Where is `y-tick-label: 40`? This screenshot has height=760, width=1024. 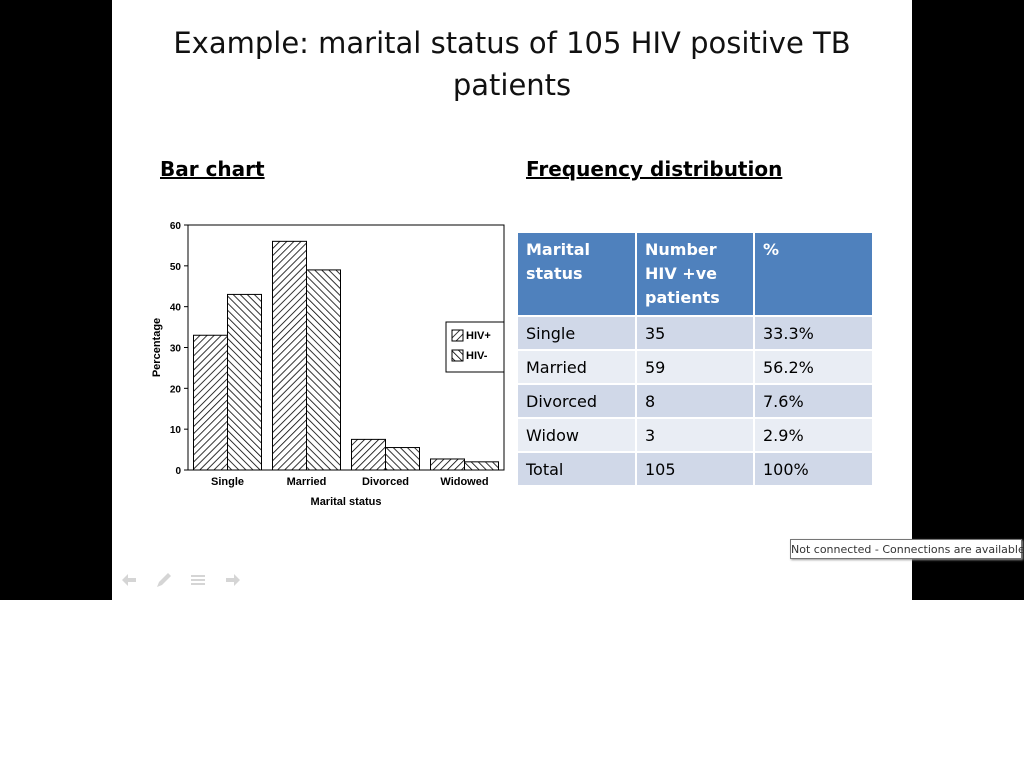
y-tick-label: 40 is located at coordinates (176, 308).